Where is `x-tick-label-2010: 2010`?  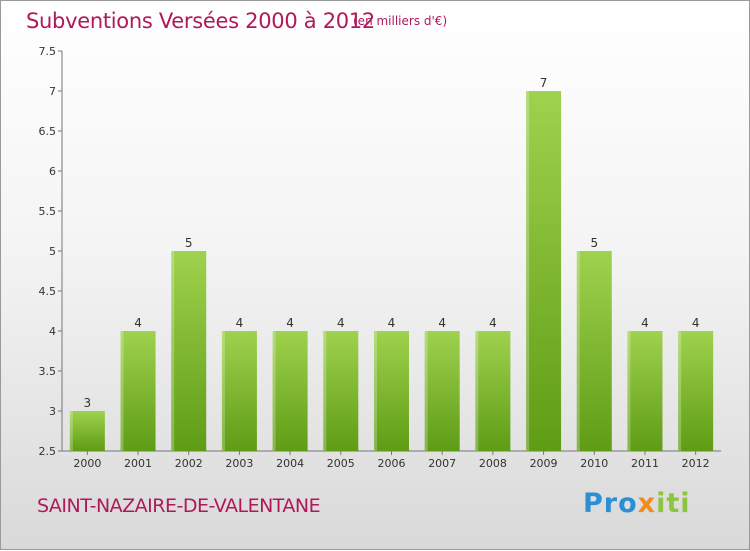
x-tick-label-2010: 2010 is located at coordinates (594, 463).